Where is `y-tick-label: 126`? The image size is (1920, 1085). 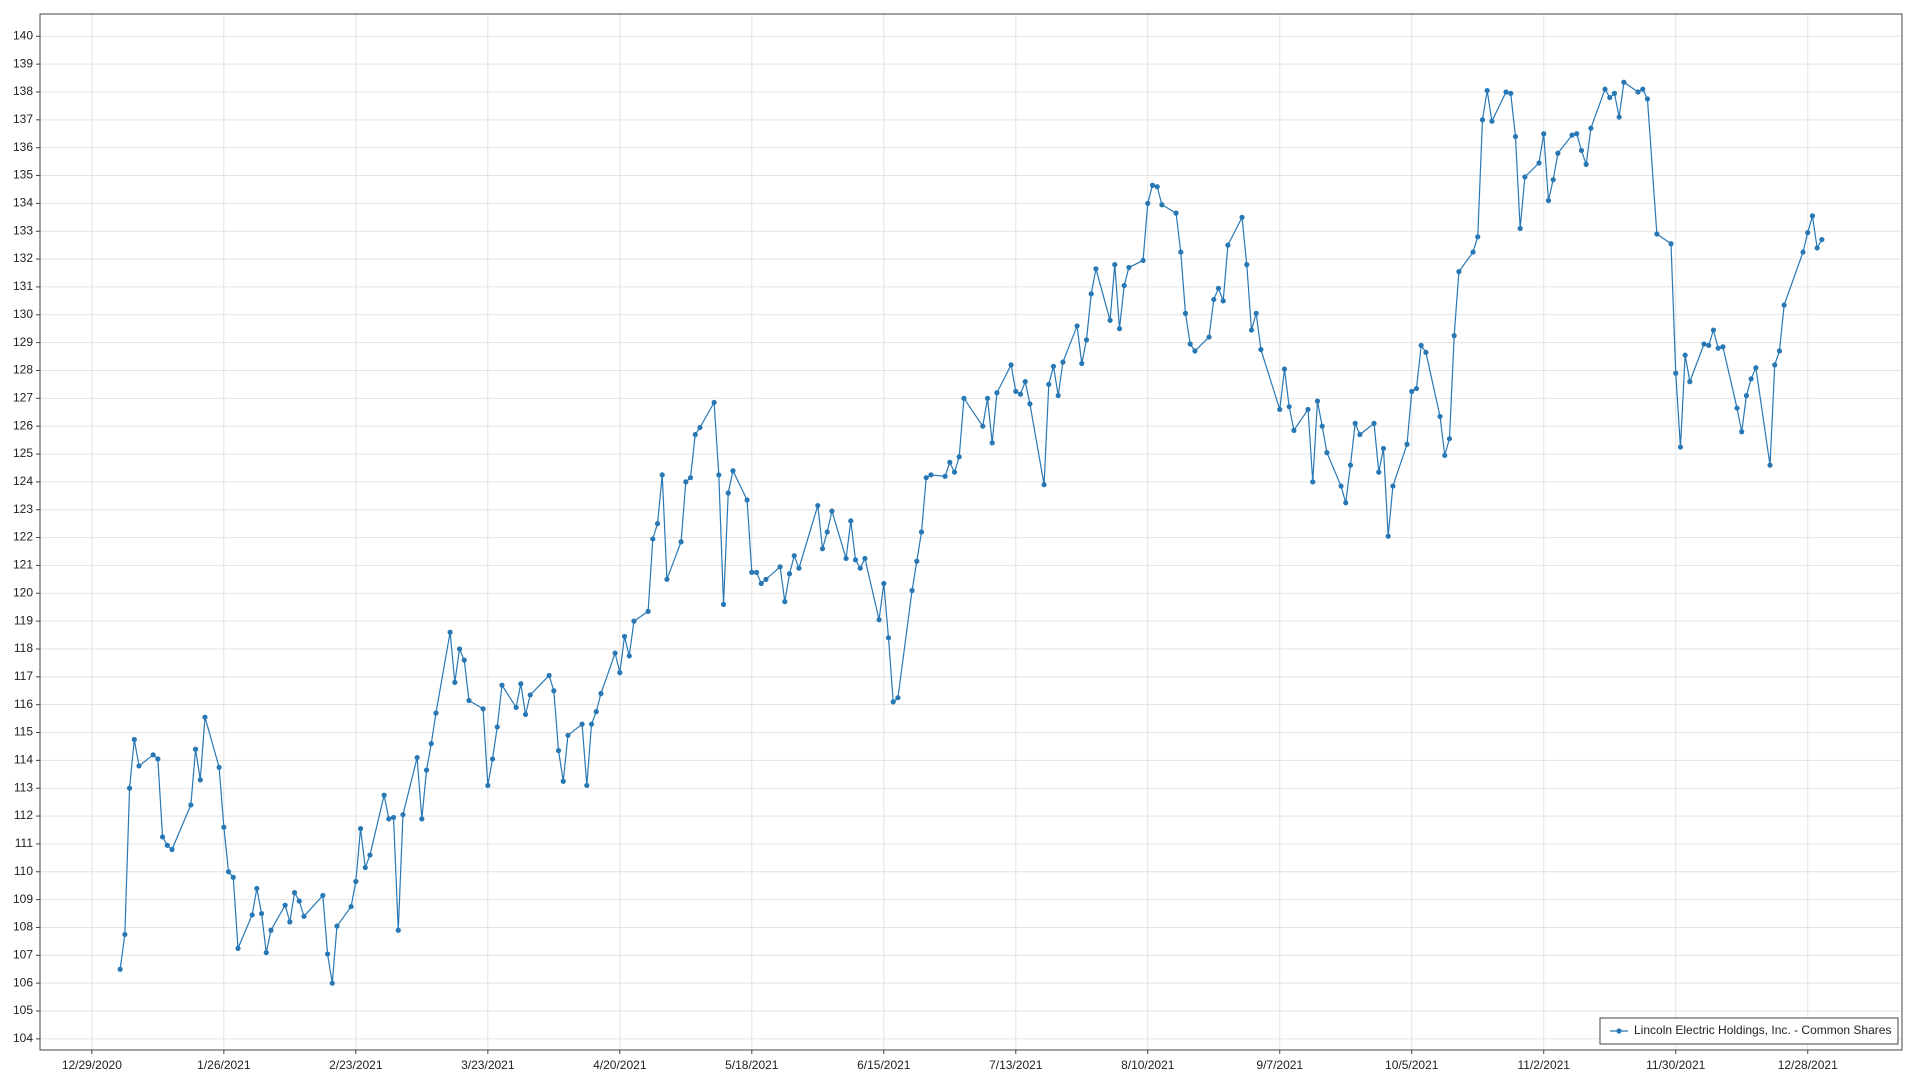
y-tick-label: 126 is located at coordinates (23, 425).